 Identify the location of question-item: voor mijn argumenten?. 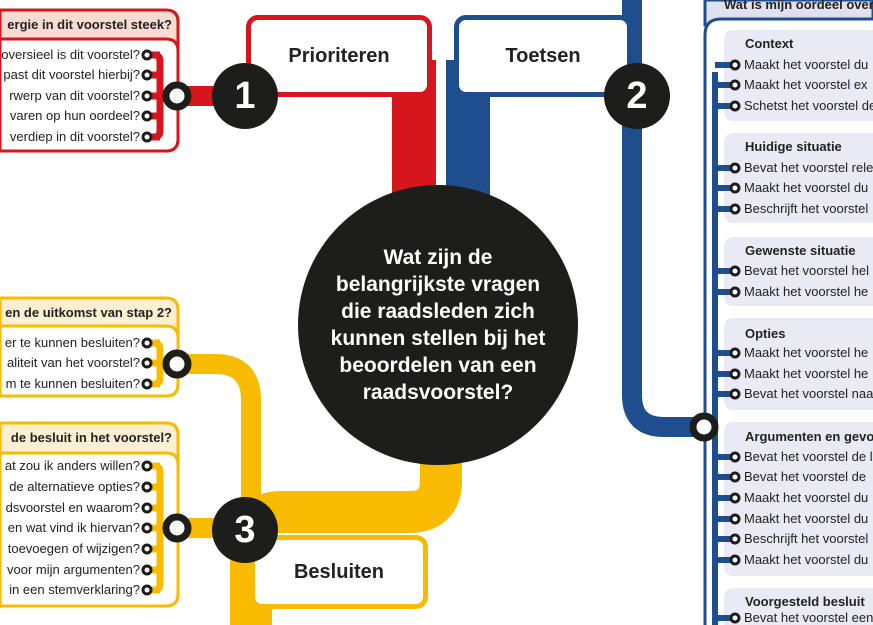
(73, 569).